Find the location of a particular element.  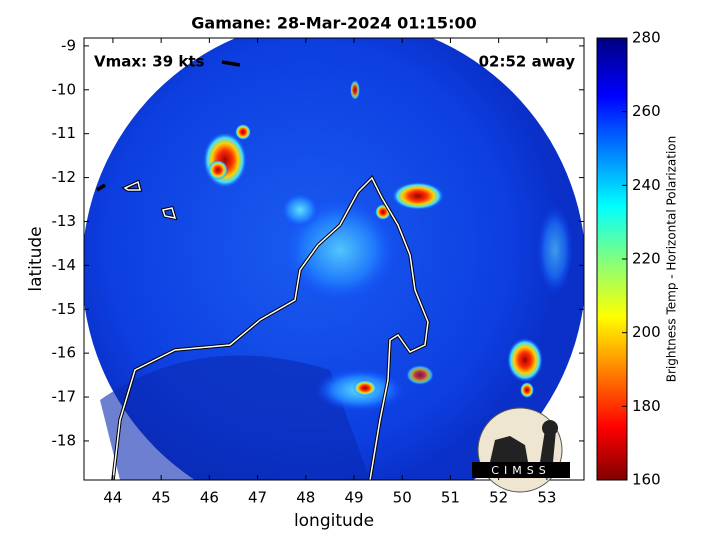

colorbar-tick-label: 160 is located at coordinates (646, 480).